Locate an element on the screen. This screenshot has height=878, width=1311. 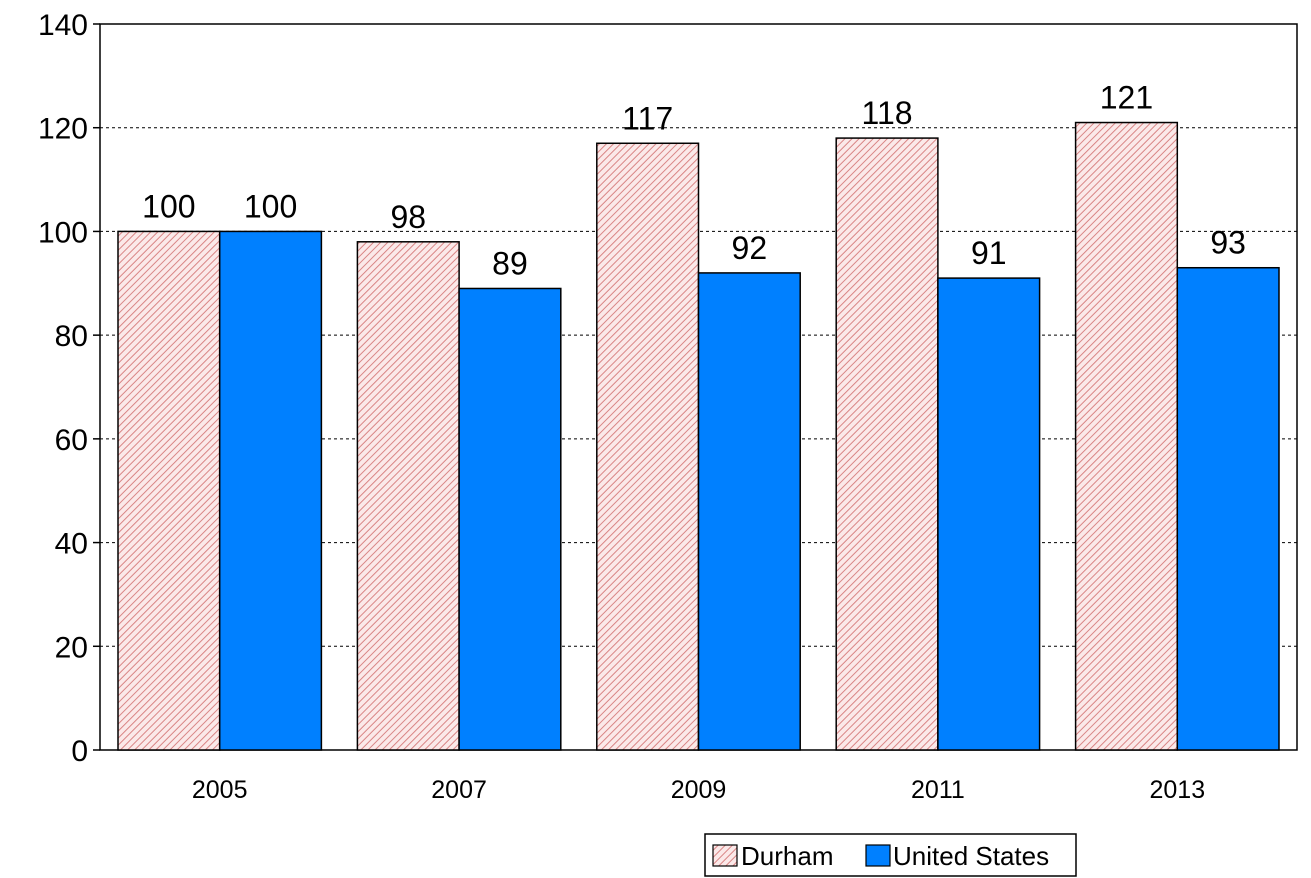
data-label-durham-2005: 100 is located at coordinates (168, 206).